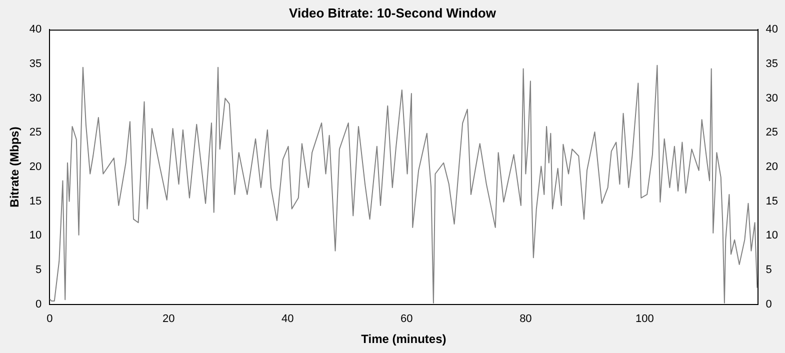 Image resolution: width=785 pixels, height=353 pixels. What do you see at coordinates (526, 319) in the screenshot?
I see `x-tick-label: 80` at bounding box center [526, 319].